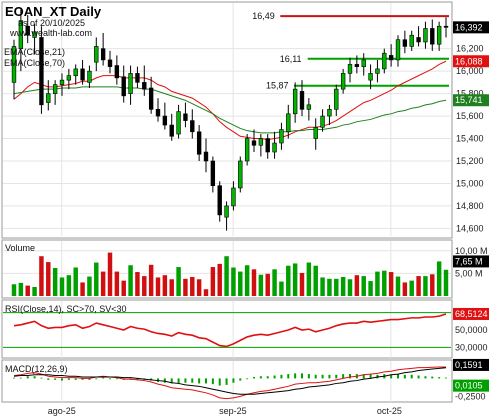  I want to click on macd-badge: 0,1591, so click(469, 365).